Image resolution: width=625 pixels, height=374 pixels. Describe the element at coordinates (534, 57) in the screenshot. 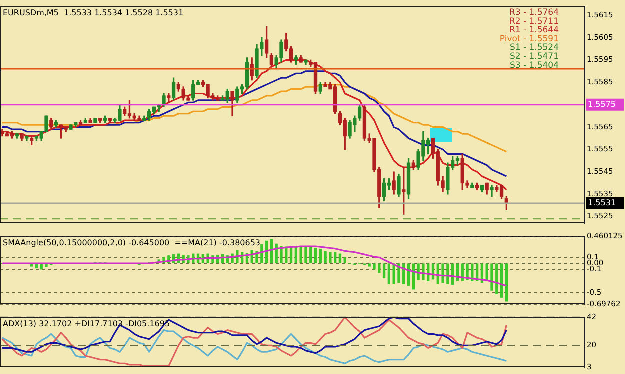

I see `text: S2 - 1.5471` at that location.